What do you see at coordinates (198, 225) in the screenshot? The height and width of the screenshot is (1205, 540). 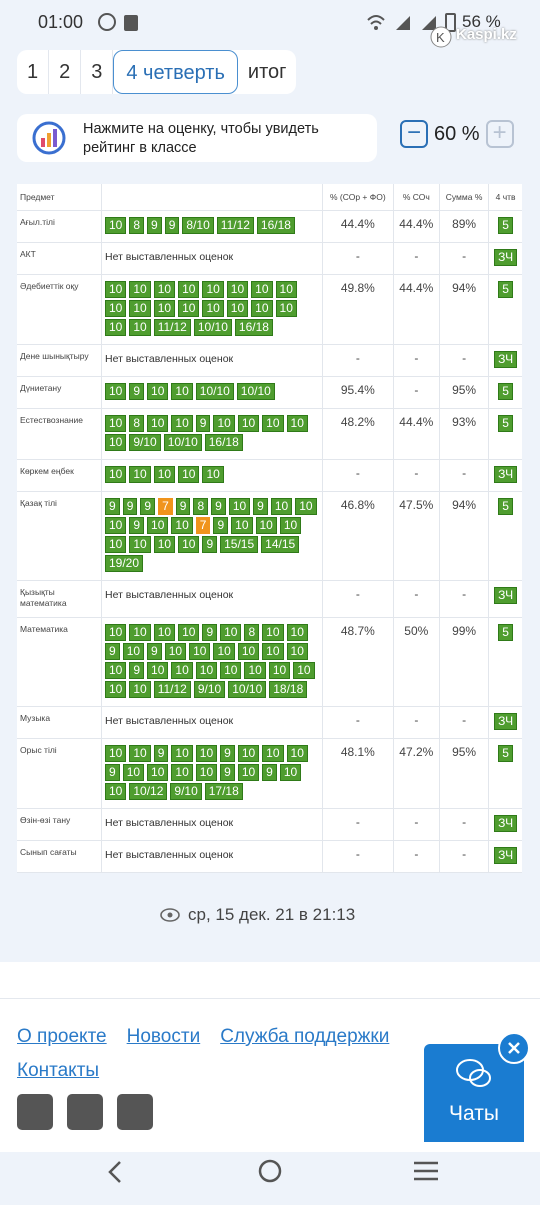 I see `grade: 8/10` at bounding box center [198, 225].